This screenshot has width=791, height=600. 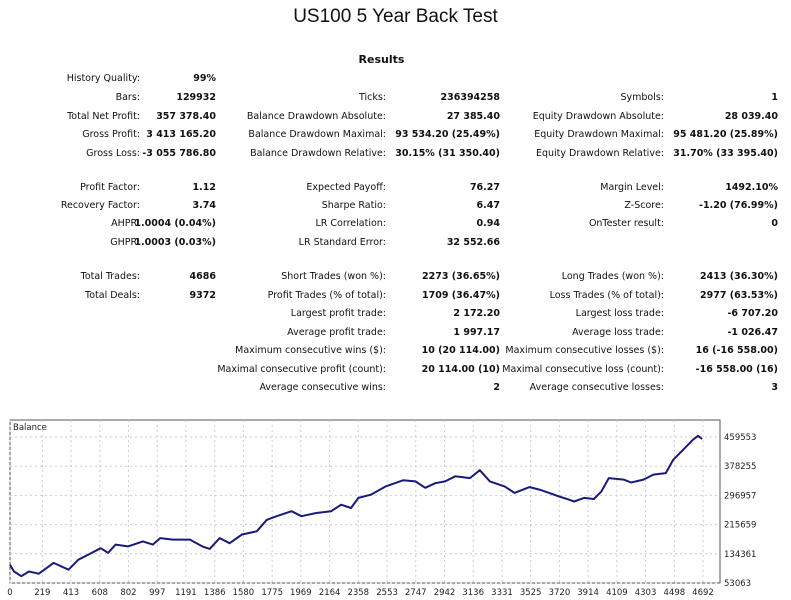 What do you see at coordinates (460, 369) in the screenshot?
I see `metric-value: 20 114.00 (10)` at bounding box center [460, 369].